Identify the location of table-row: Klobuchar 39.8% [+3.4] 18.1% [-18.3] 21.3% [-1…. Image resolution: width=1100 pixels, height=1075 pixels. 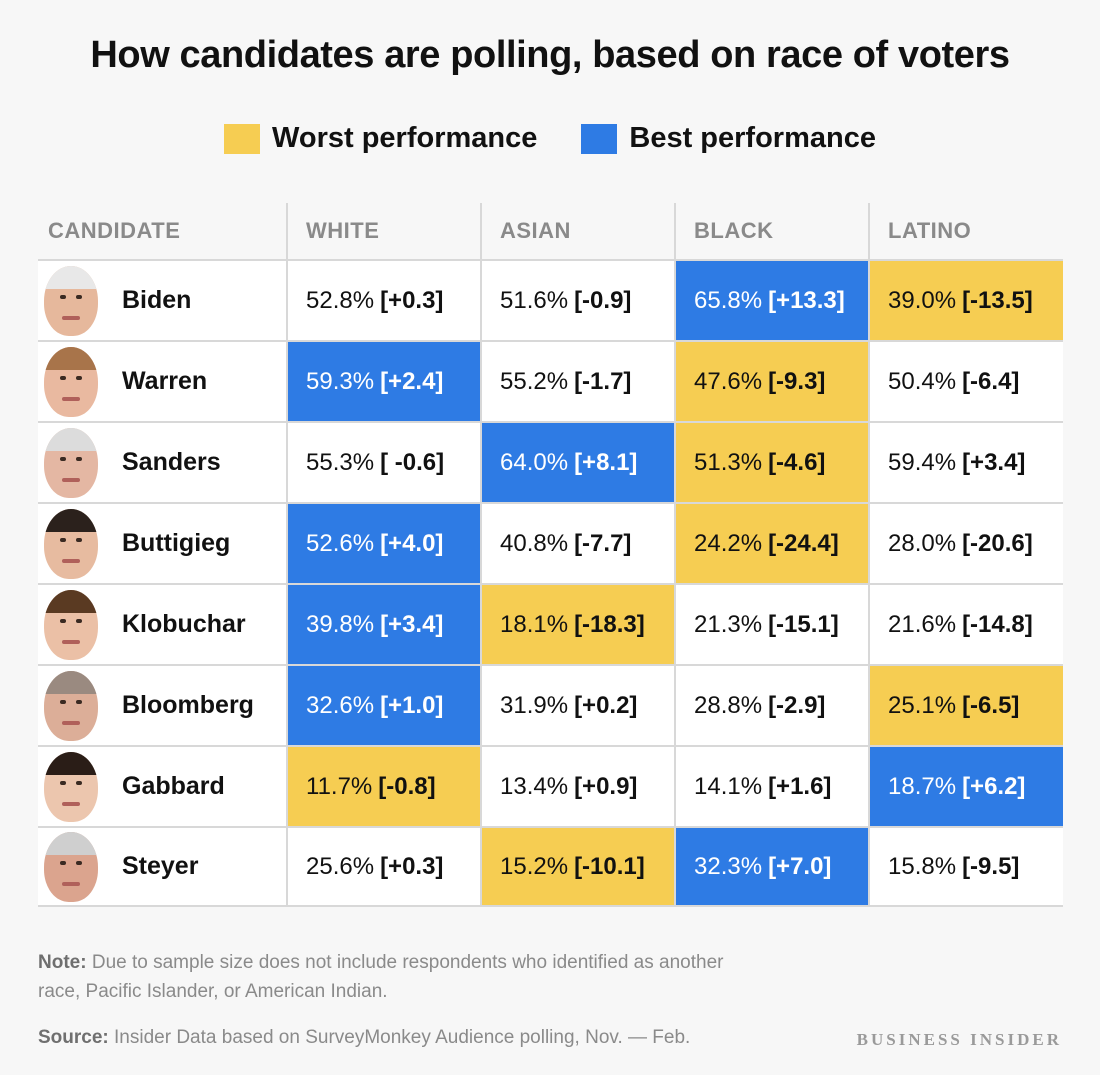
(550, 623).